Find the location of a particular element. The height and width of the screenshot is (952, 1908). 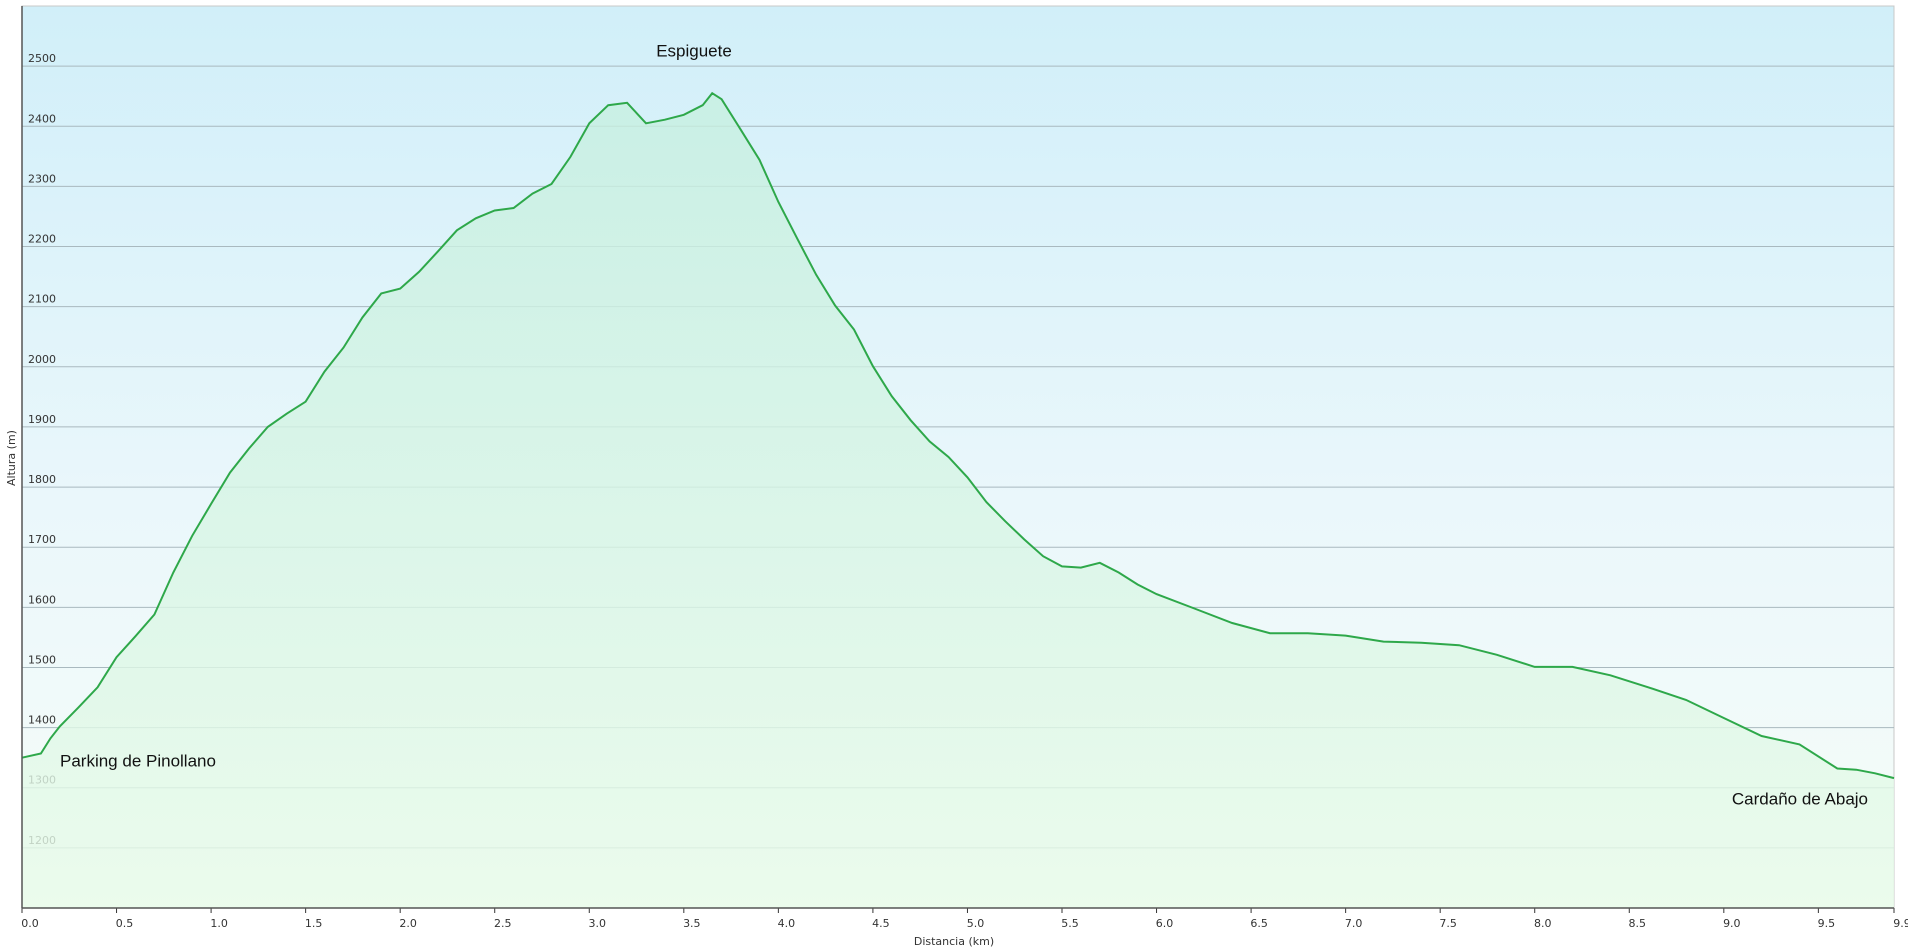

x-tick-label: 1.0 is located at coordinates (219, 923).